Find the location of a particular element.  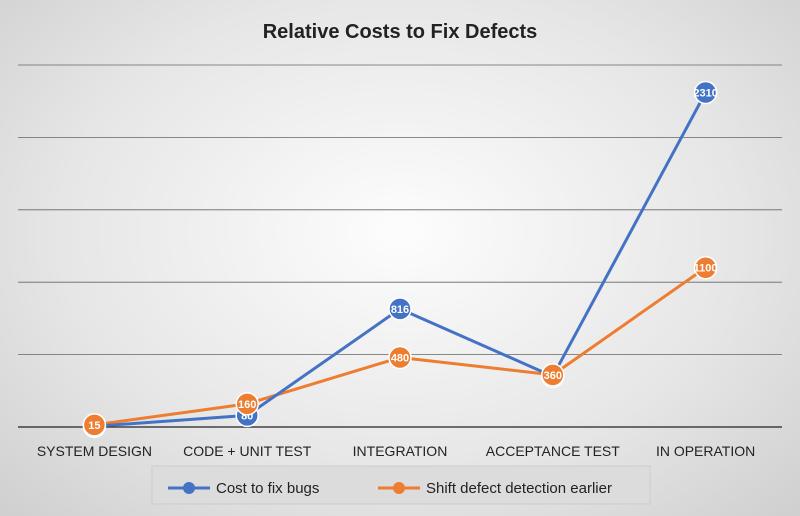

data-label: 360 is located at coordinates (553, 376).